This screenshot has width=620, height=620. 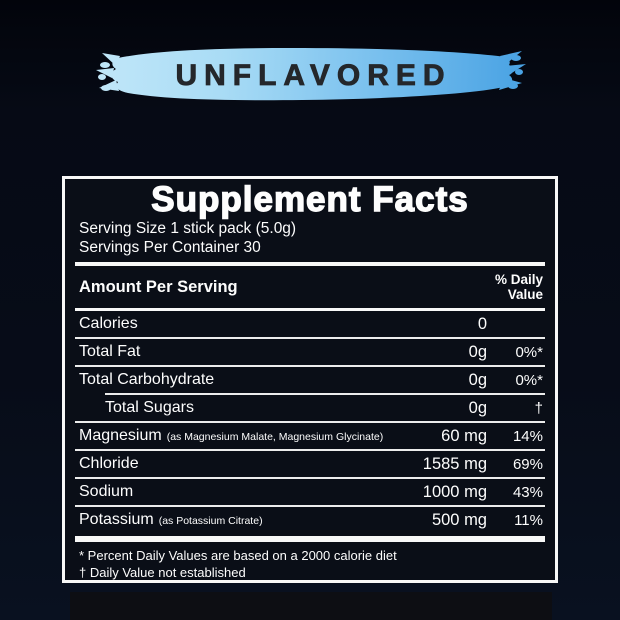 I want to click on nutrient-row: Total Carbohydrate 0g 0%*, so click(x=310, y=380).